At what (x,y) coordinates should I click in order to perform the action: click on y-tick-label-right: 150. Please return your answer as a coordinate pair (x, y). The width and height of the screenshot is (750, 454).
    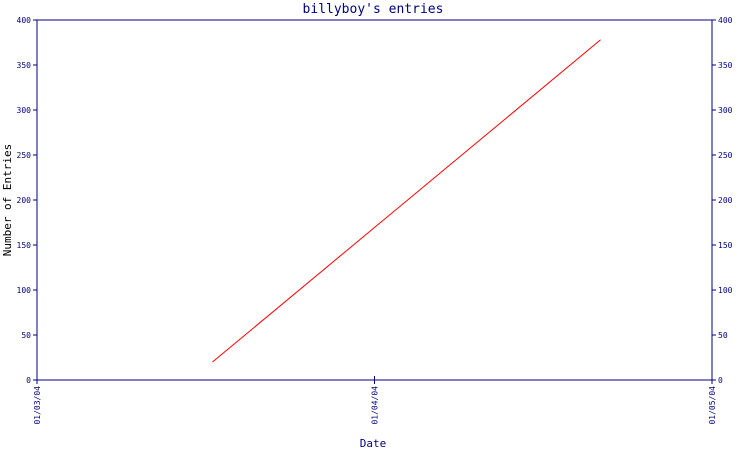
    Looking at the image, I should click on (725, 245).